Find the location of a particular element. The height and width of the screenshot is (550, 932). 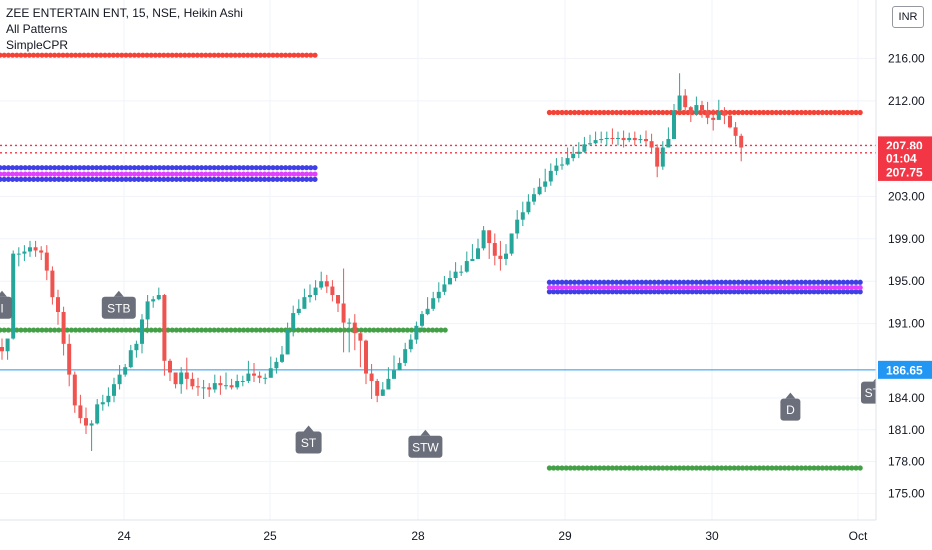

price-tag-label: 207.75 is located at coordinates (904, 172).